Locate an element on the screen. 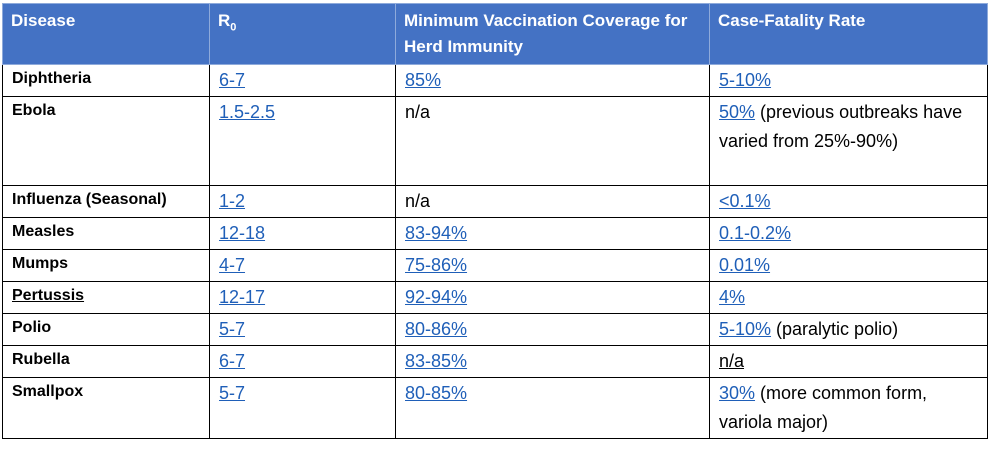 This screenshot has height=449, width=990. cfr-link: 50% is located at coordinates (737, 112).